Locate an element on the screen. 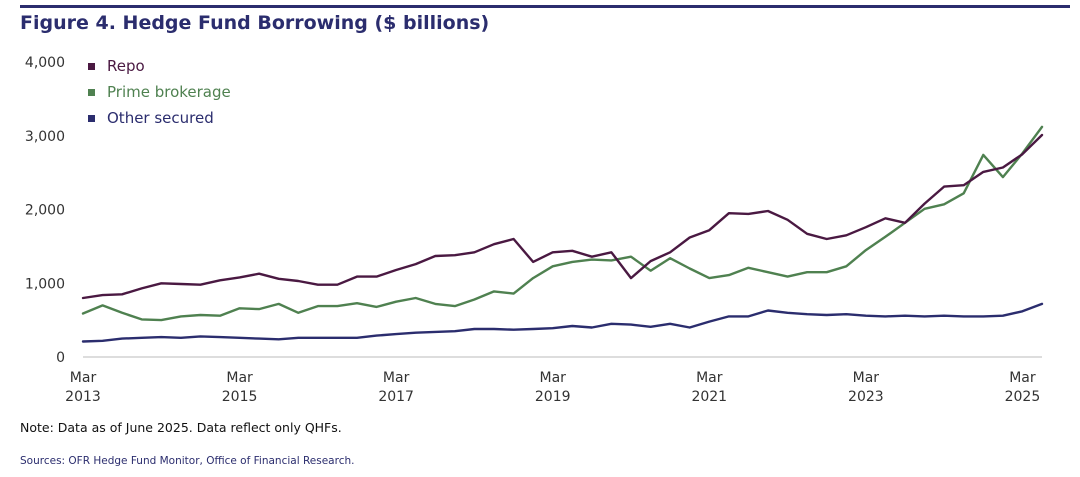  x-tick-label-year: 2021 is located at coordinates (709, 397).